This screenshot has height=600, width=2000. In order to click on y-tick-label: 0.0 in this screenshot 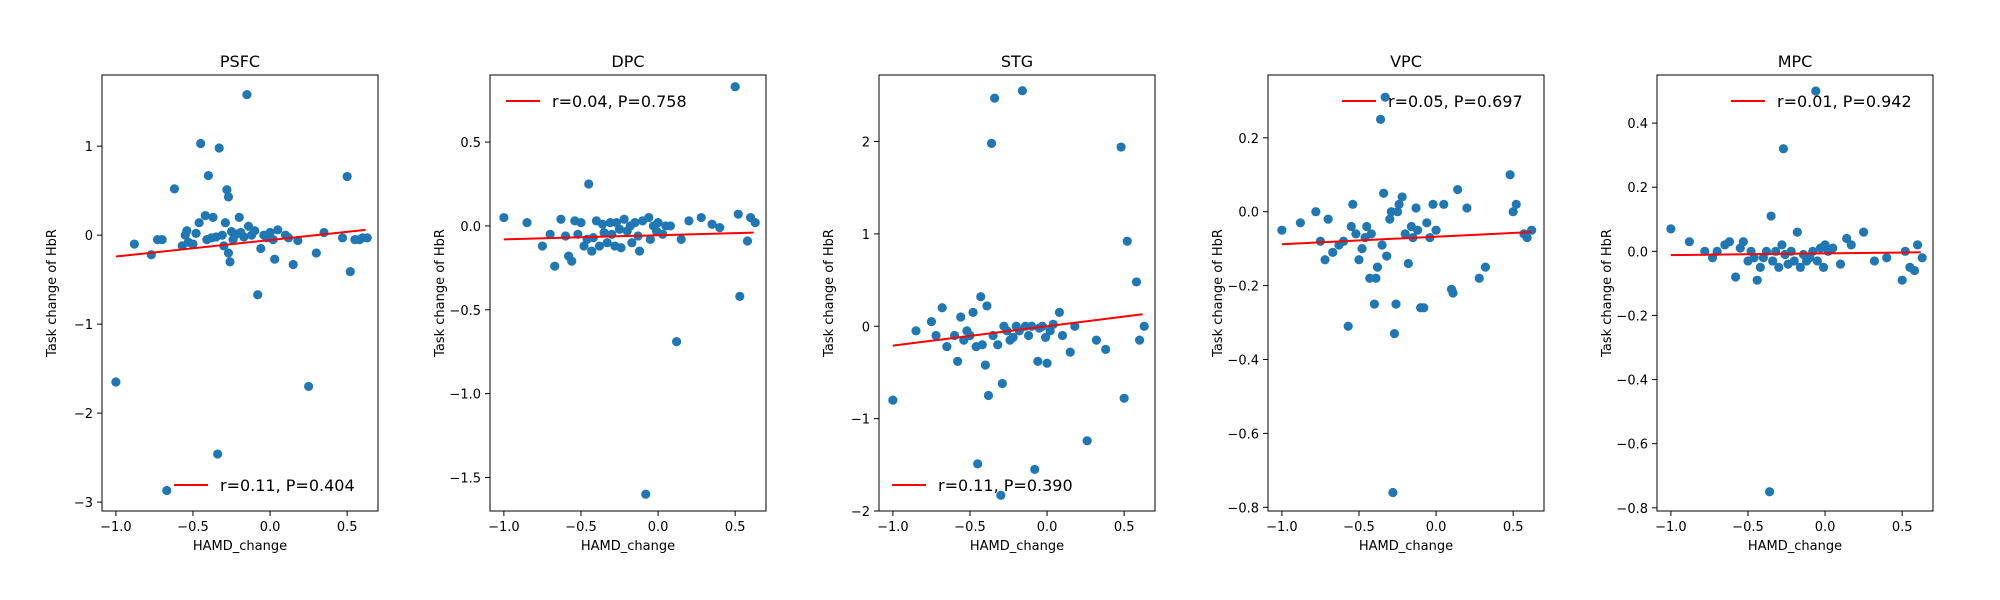, I will do `click(470, 227)`.